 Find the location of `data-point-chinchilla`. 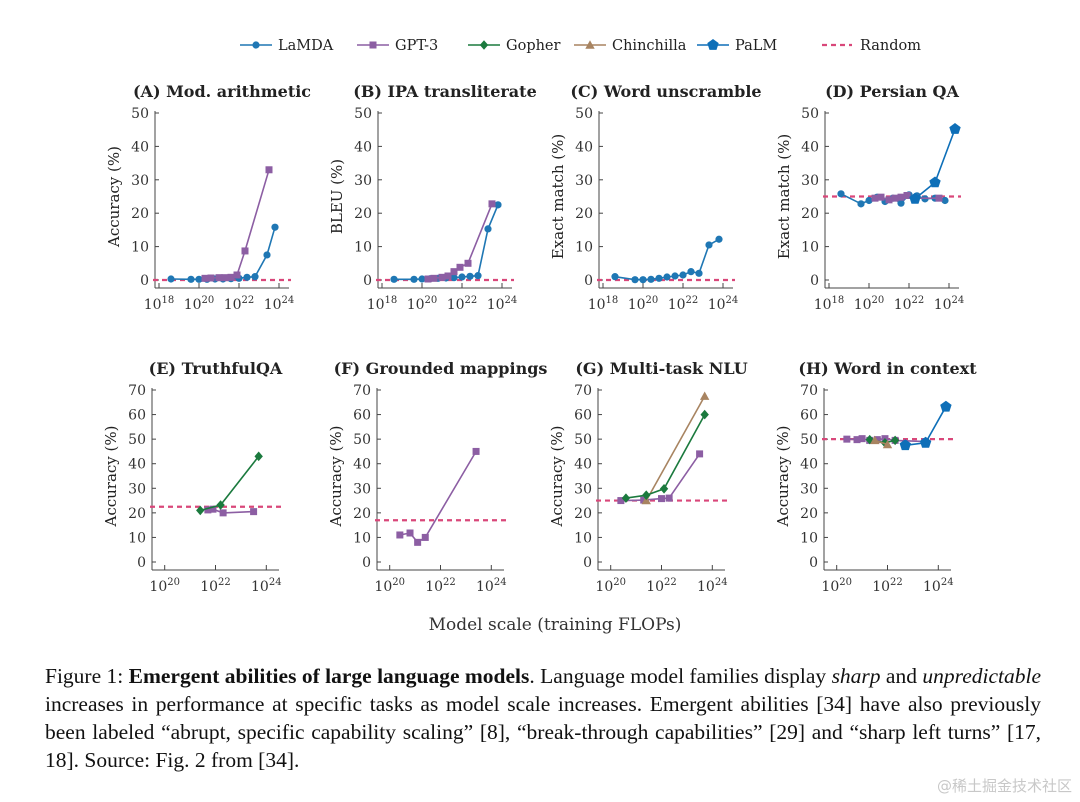

data-point-chinchilla is located at coordinates (704, 395).